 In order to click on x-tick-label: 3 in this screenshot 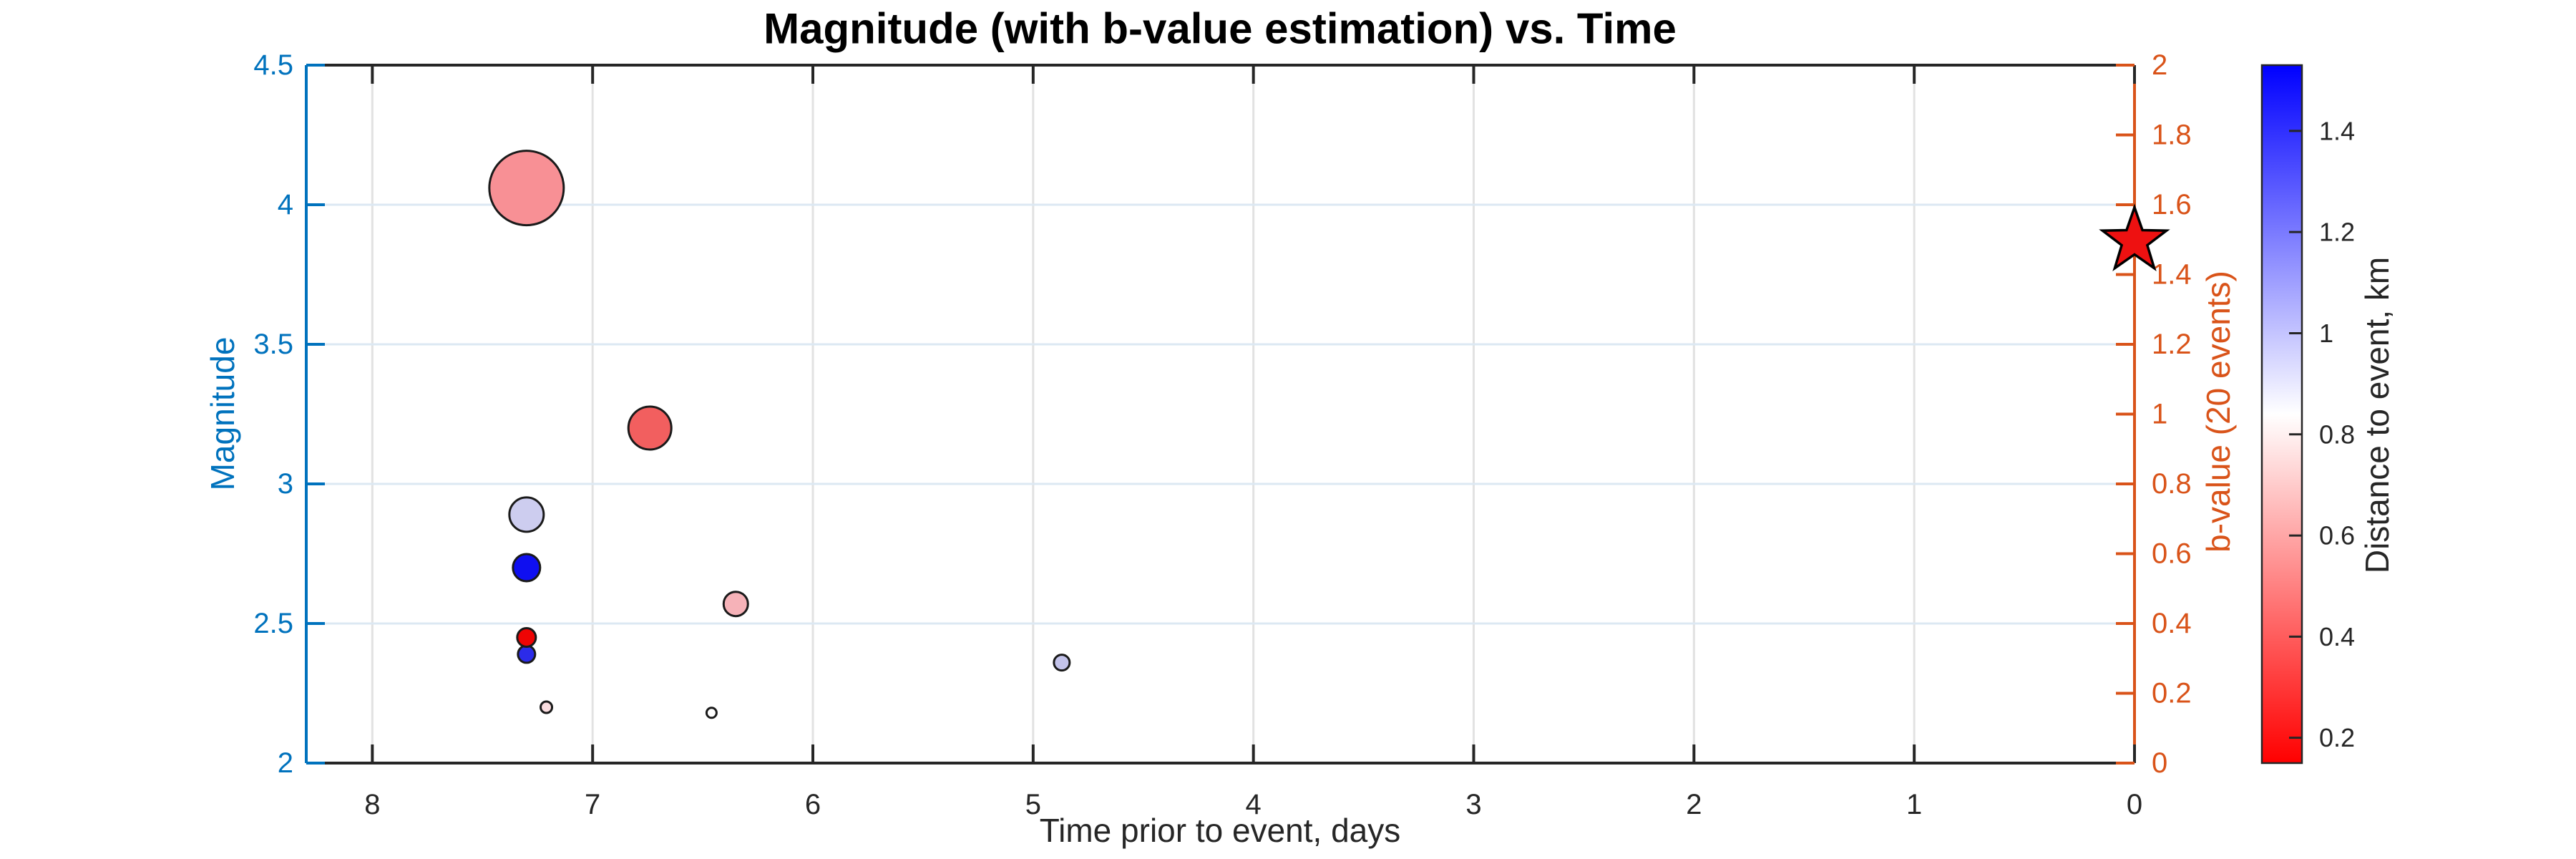, I will do `click(1473, 804)`.